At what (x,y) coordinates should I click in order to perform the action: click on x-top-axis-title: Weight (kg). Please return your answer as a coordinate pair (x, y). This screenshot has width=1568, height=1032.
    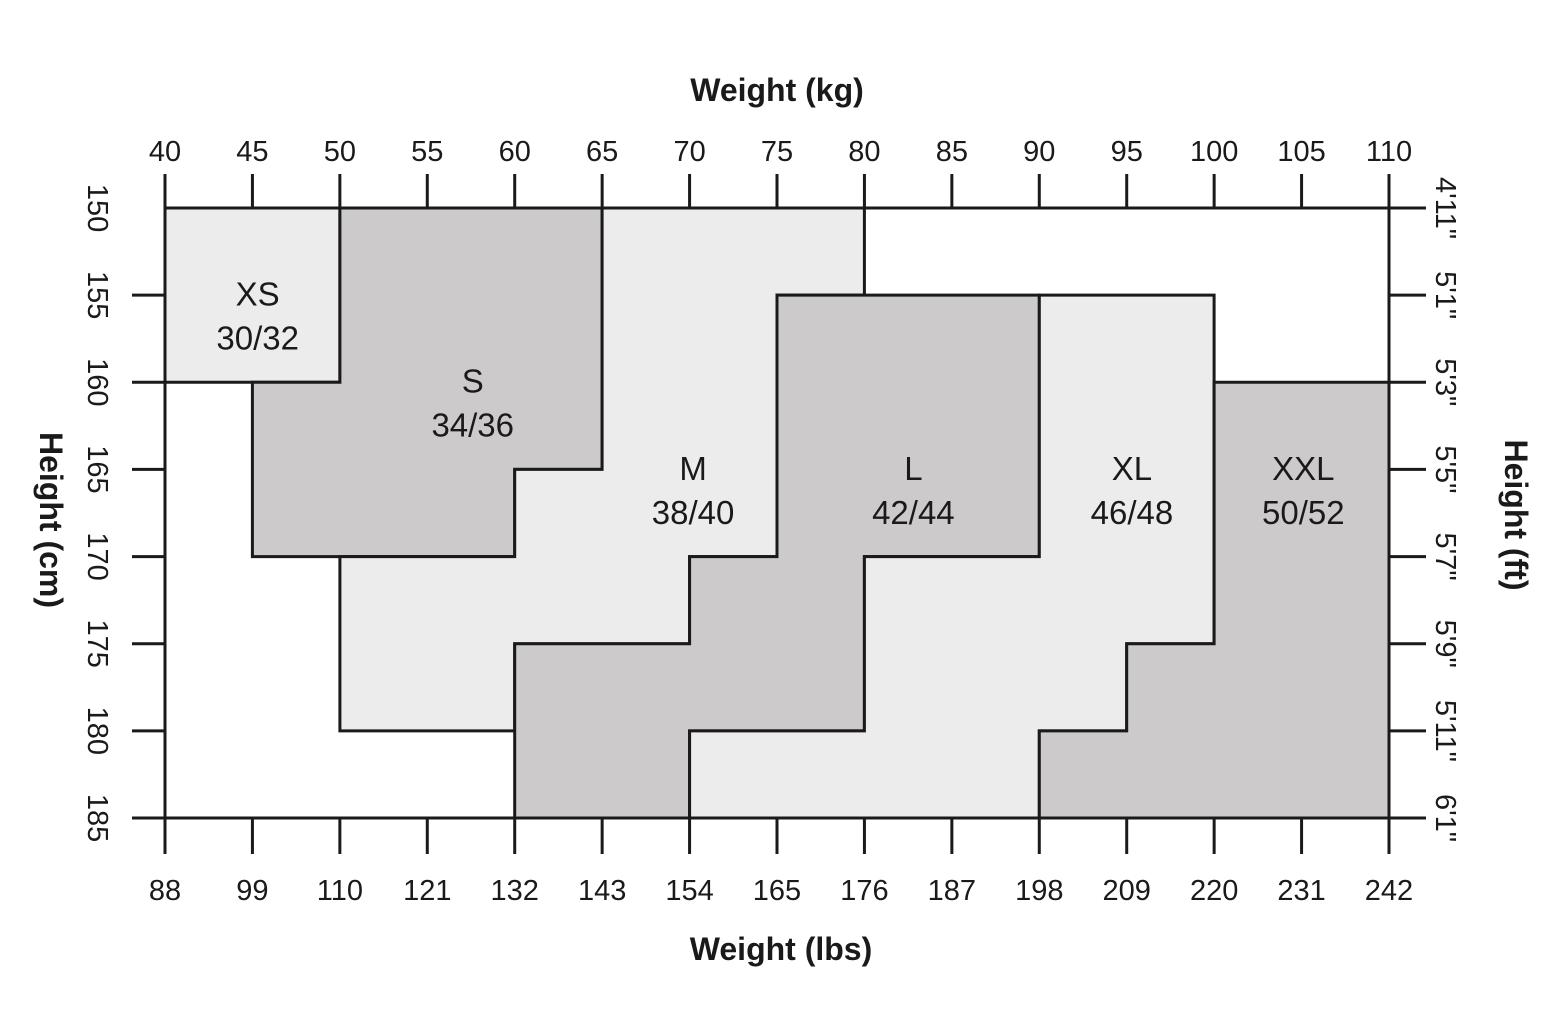
    Looking at the image, I should click on (777, 90).